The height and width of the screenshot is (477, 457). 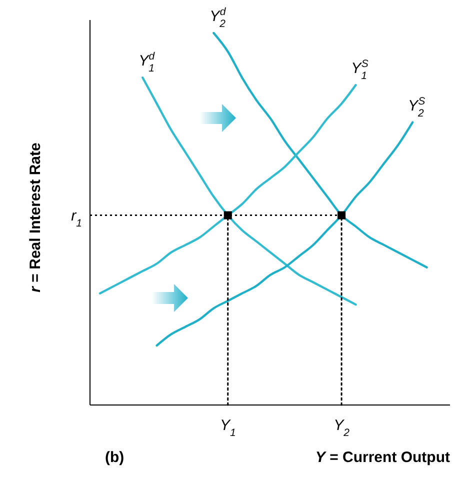 I want to click on x-tick-label: Y$_{1}$, so click(x=228, y=428).